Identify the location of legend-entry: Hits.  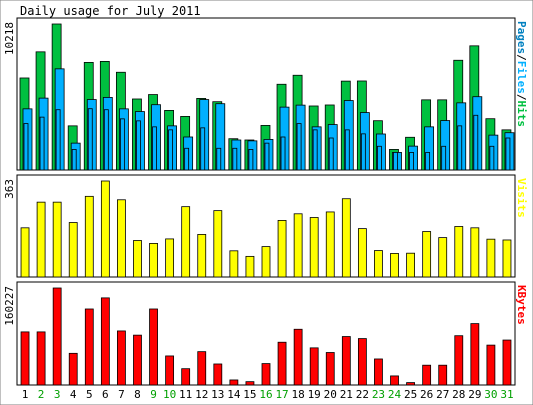
(521, 114).